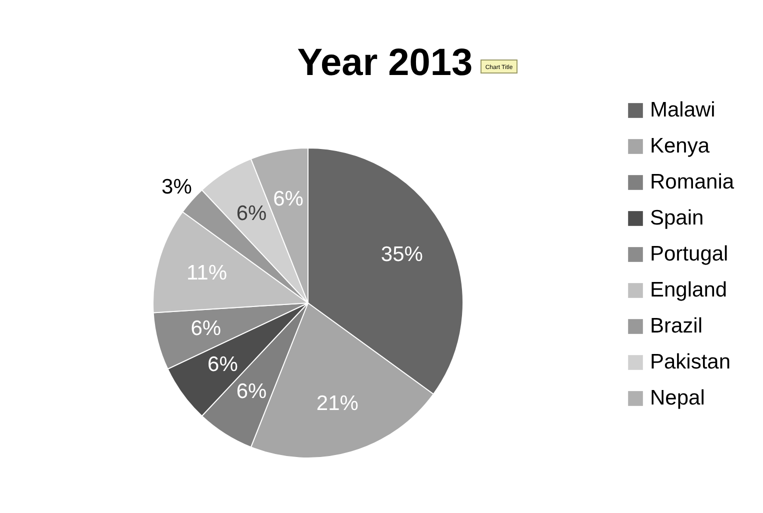  I want to click on legend-label: Portugal, so click(689, 254).